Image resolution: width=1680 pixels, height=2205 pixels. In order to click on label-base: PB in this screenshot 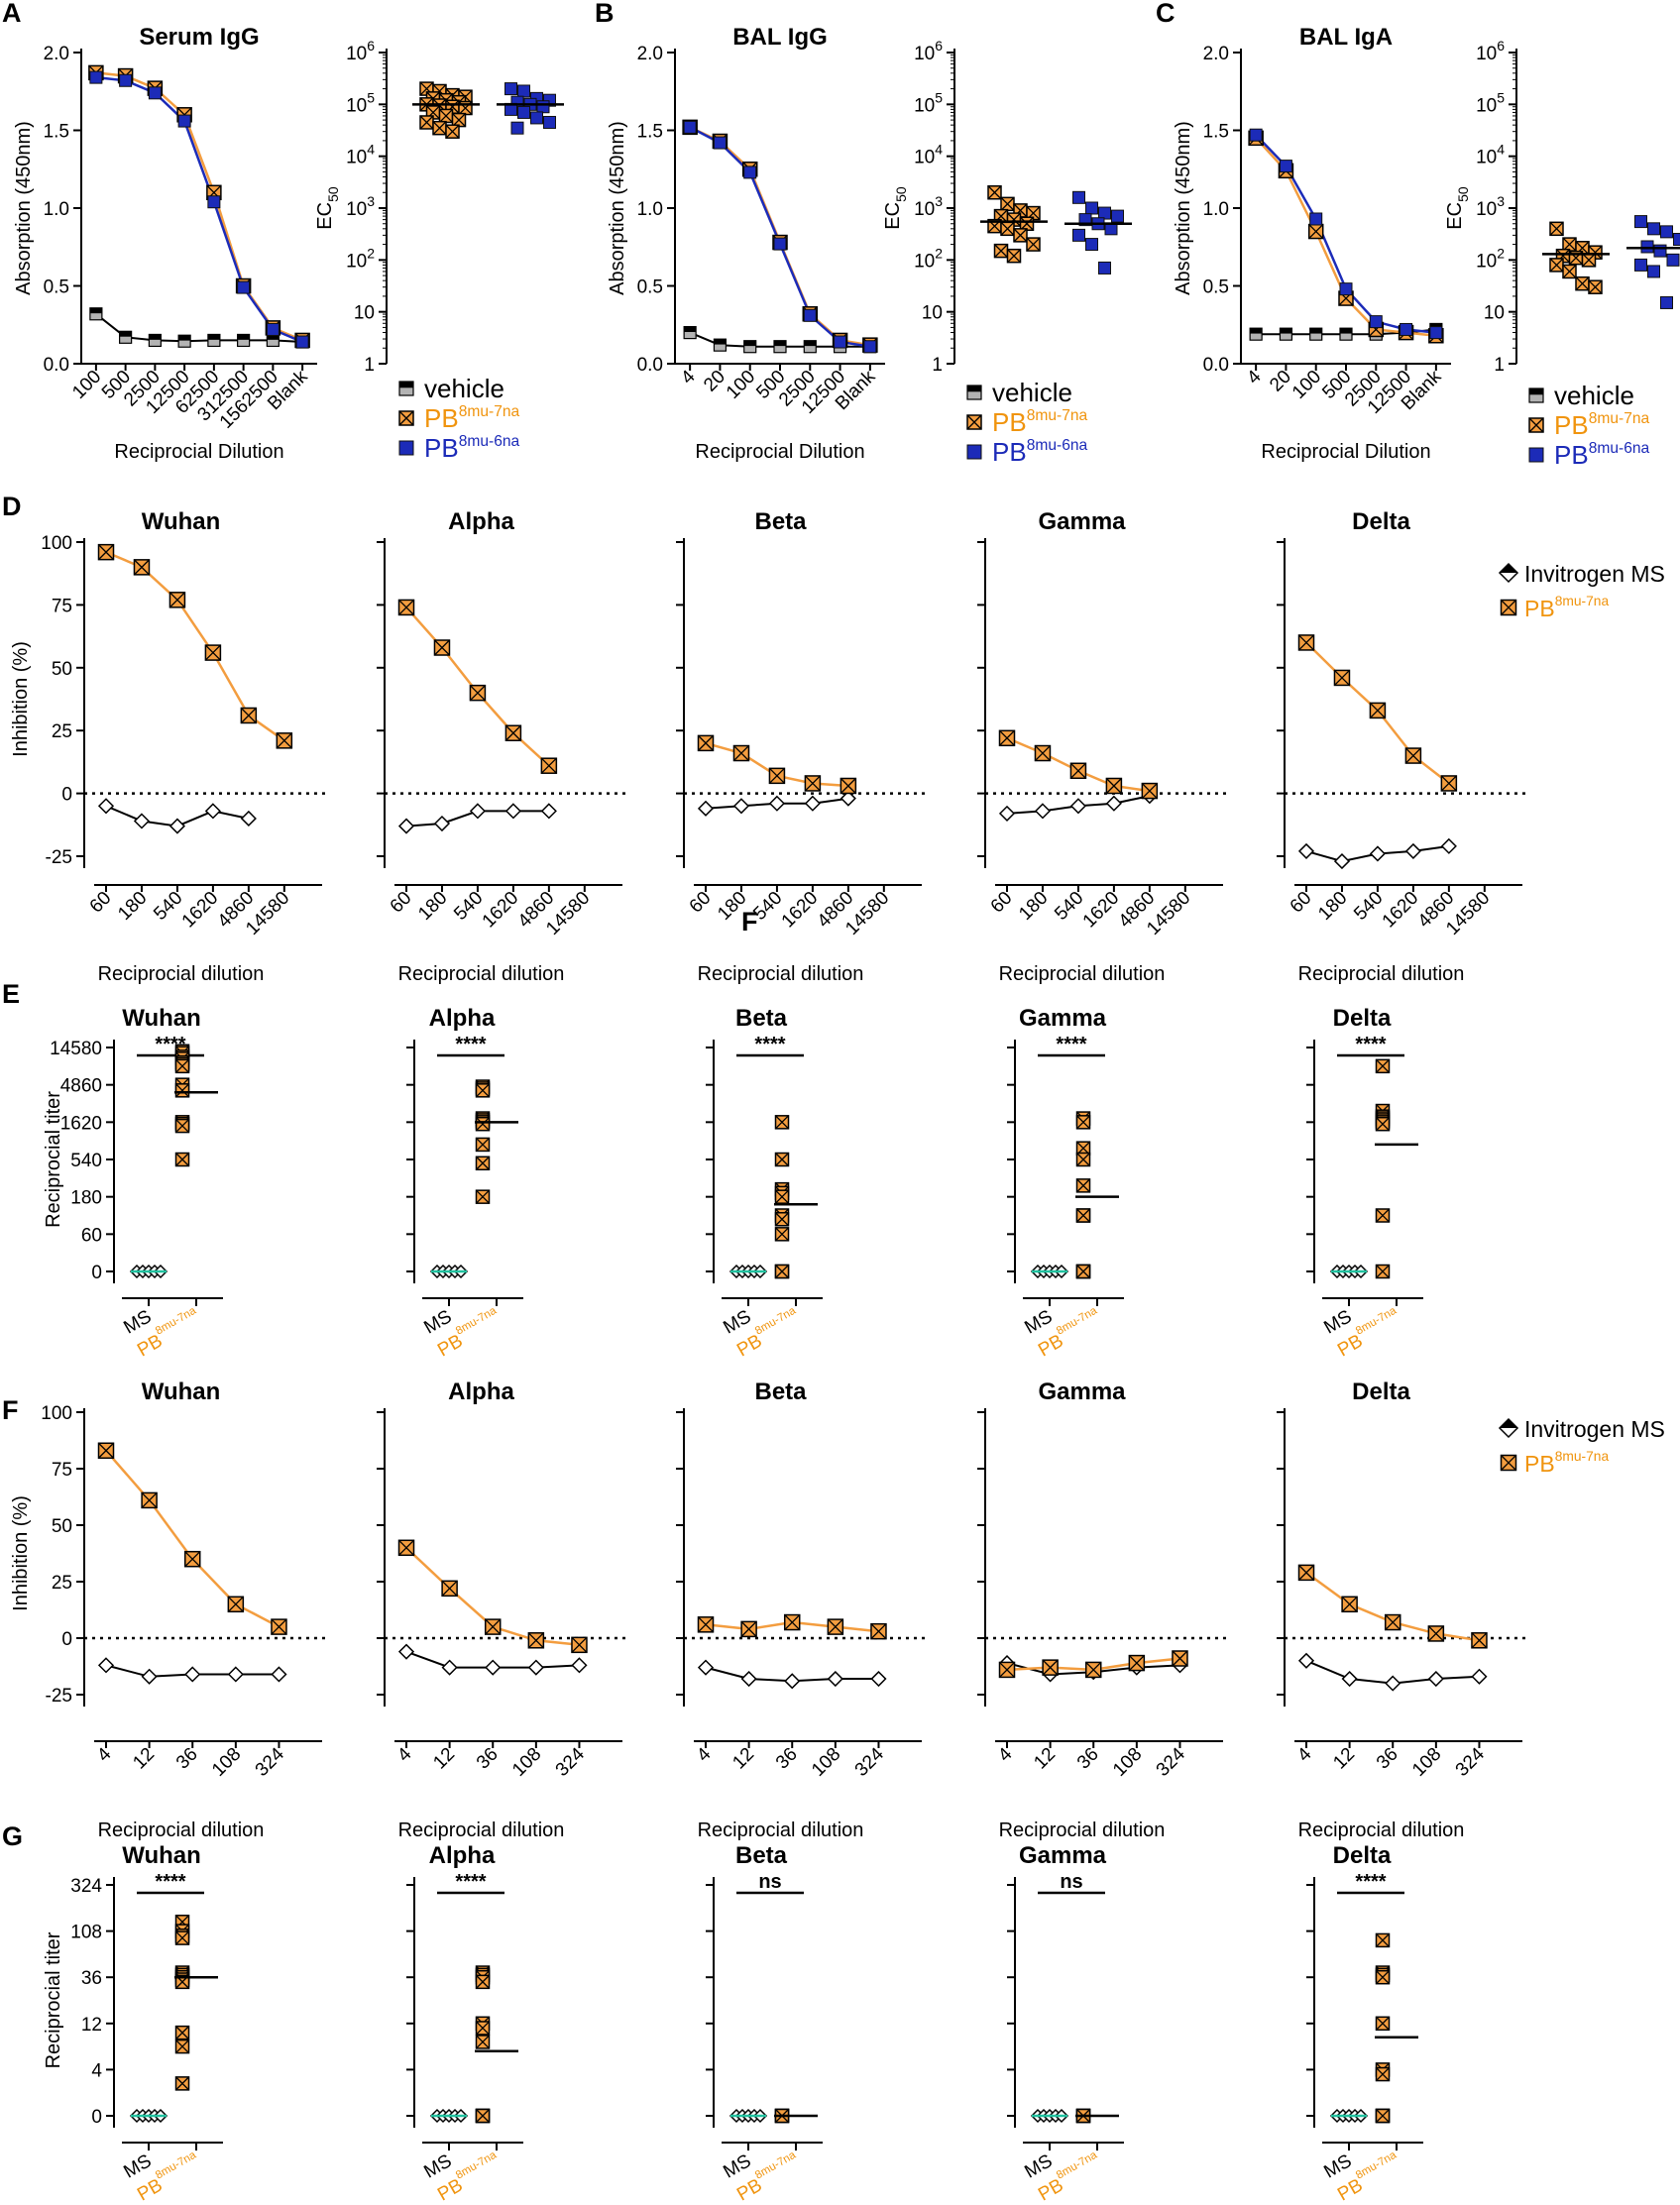, I will do `click(1571, 425)`.